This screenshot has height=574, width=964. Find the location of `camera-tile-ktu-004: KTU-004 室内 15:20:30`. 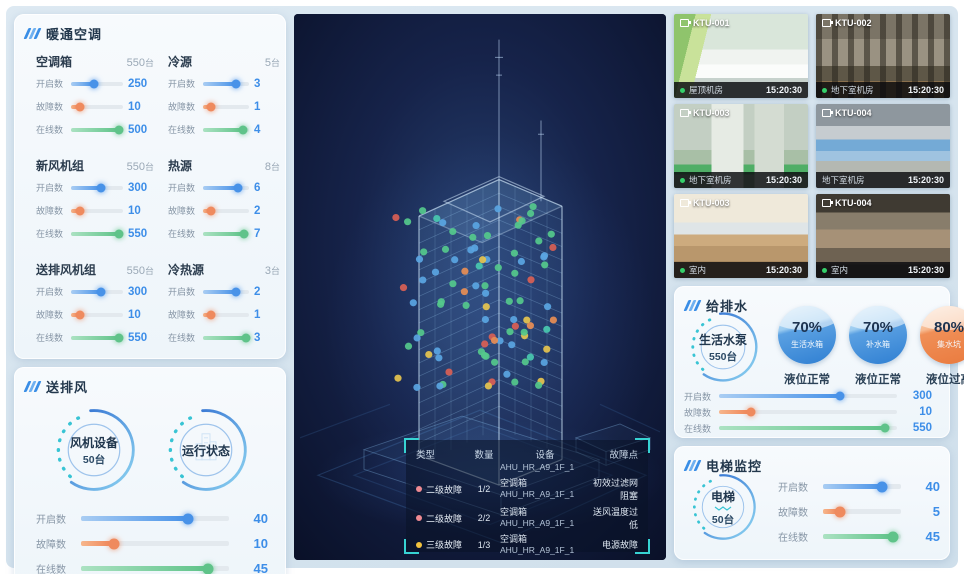

camera-tile-ktu-004: KTU-004 室内 15:20:30 is located at coordinates (883, 236).